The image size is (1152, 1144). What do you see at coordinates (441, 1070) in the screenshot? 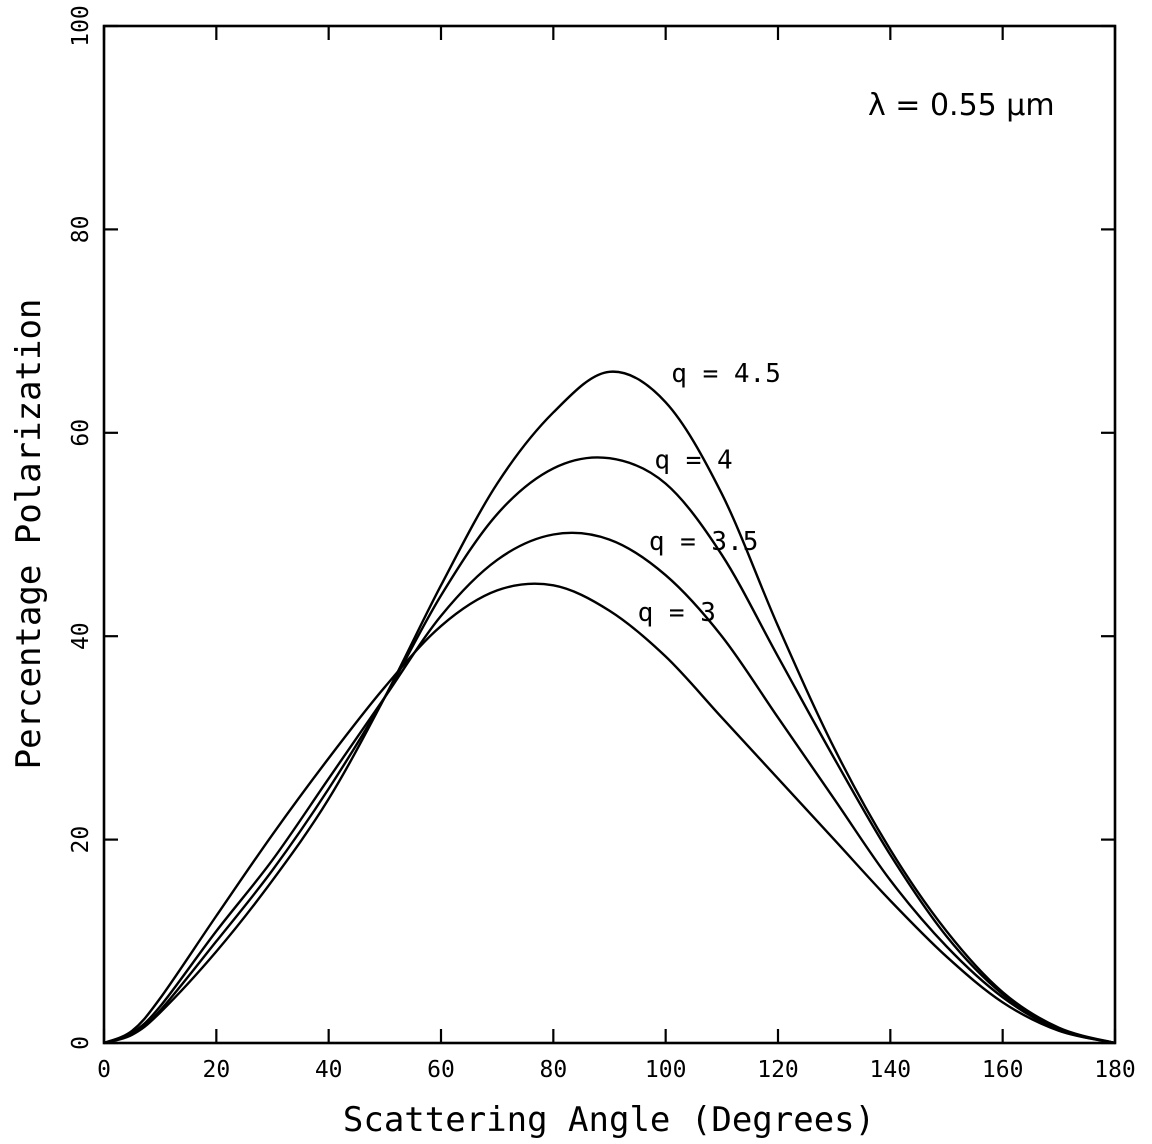
I see `x-tick-label: 60` at bounding box center [441, 1070].